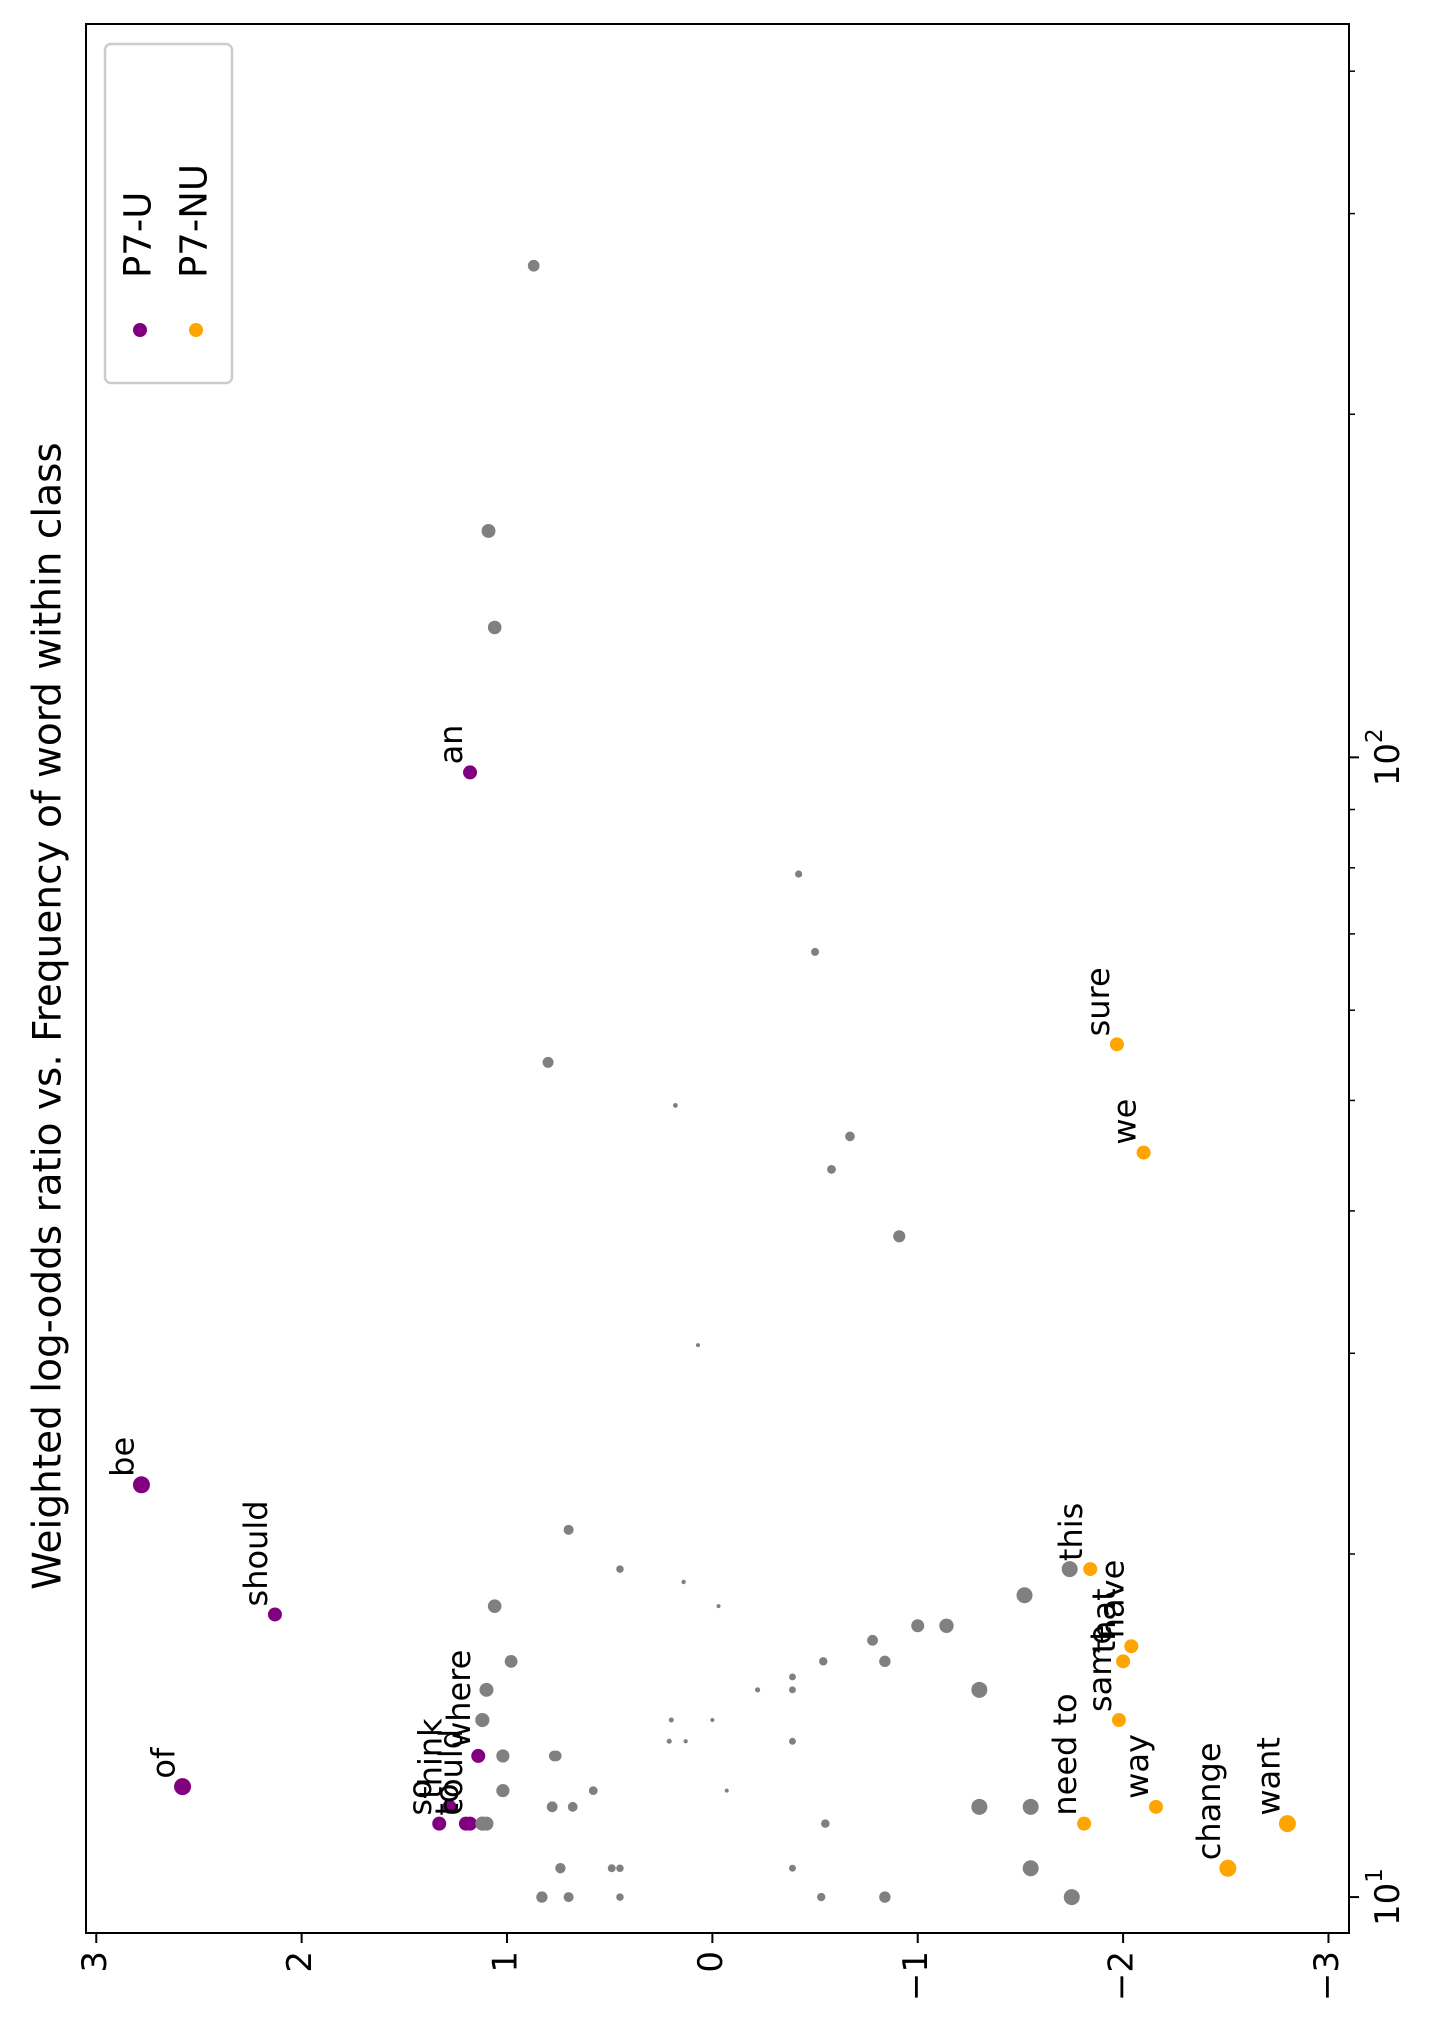 This screenshot has width=1435, height=2032. I want to click on label-could: could, so click(451, 1772).